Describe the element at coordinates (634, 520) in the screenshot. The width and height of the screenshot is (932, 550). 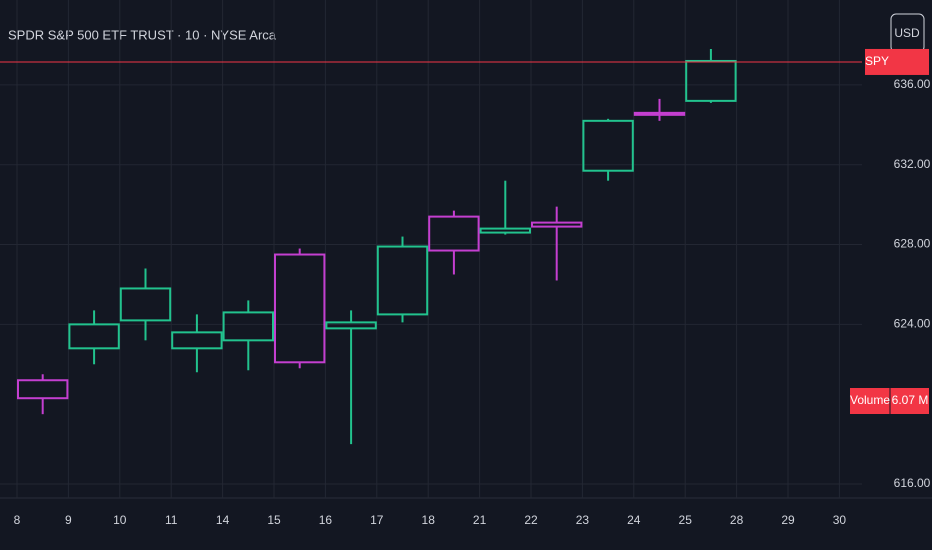
I see `x-tick-label: 24` at that location.